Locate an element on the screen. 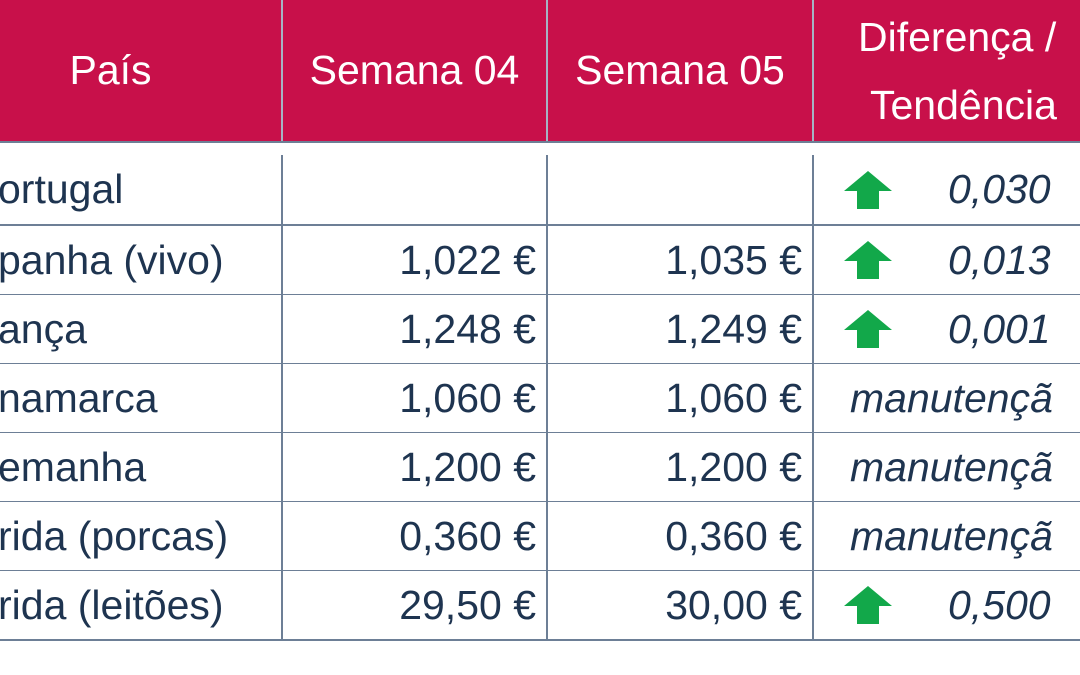 The height and width of the screenshot is (675, 1080). cell-country: namarca is located at coordinates (141, 399).